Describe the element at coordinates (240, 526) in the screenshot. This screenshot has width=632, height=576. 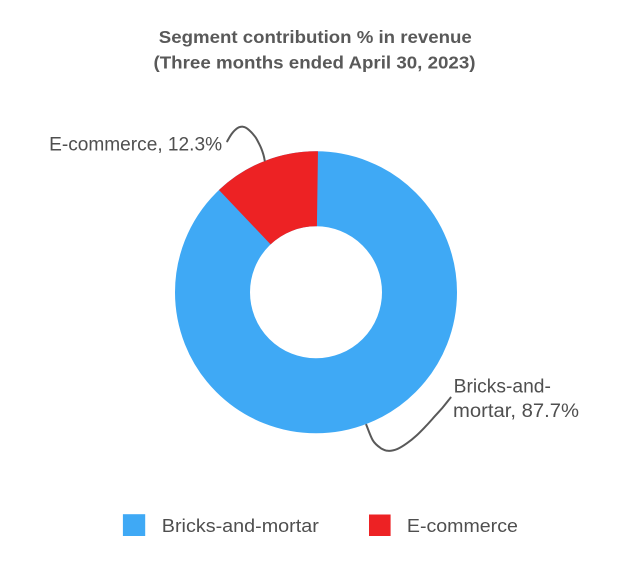
I see `svg-text: Bricks-and-mortar` at that location.